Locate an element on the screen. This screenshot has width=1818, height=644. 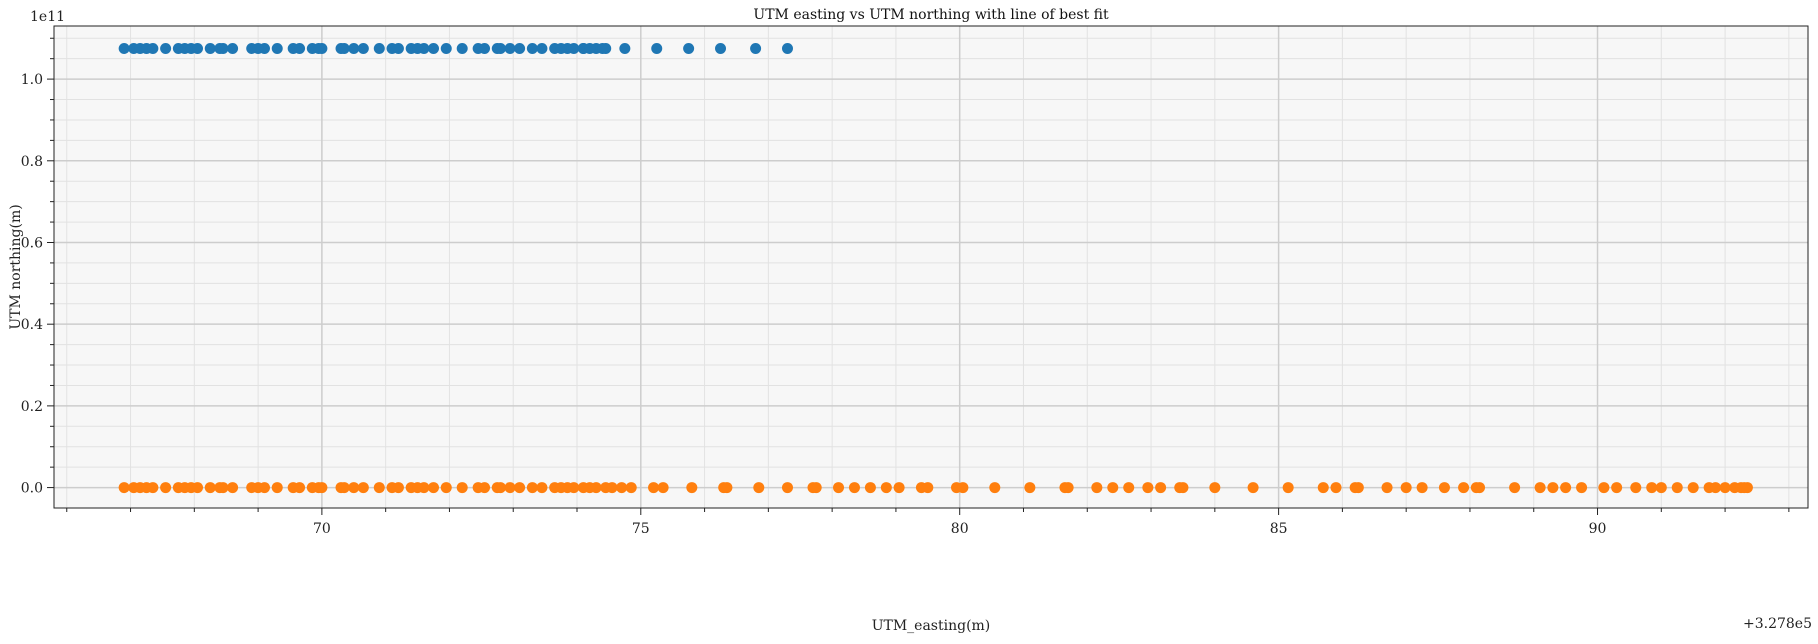
y-tick-label: 1.0 is located at coordinates (32, 80).